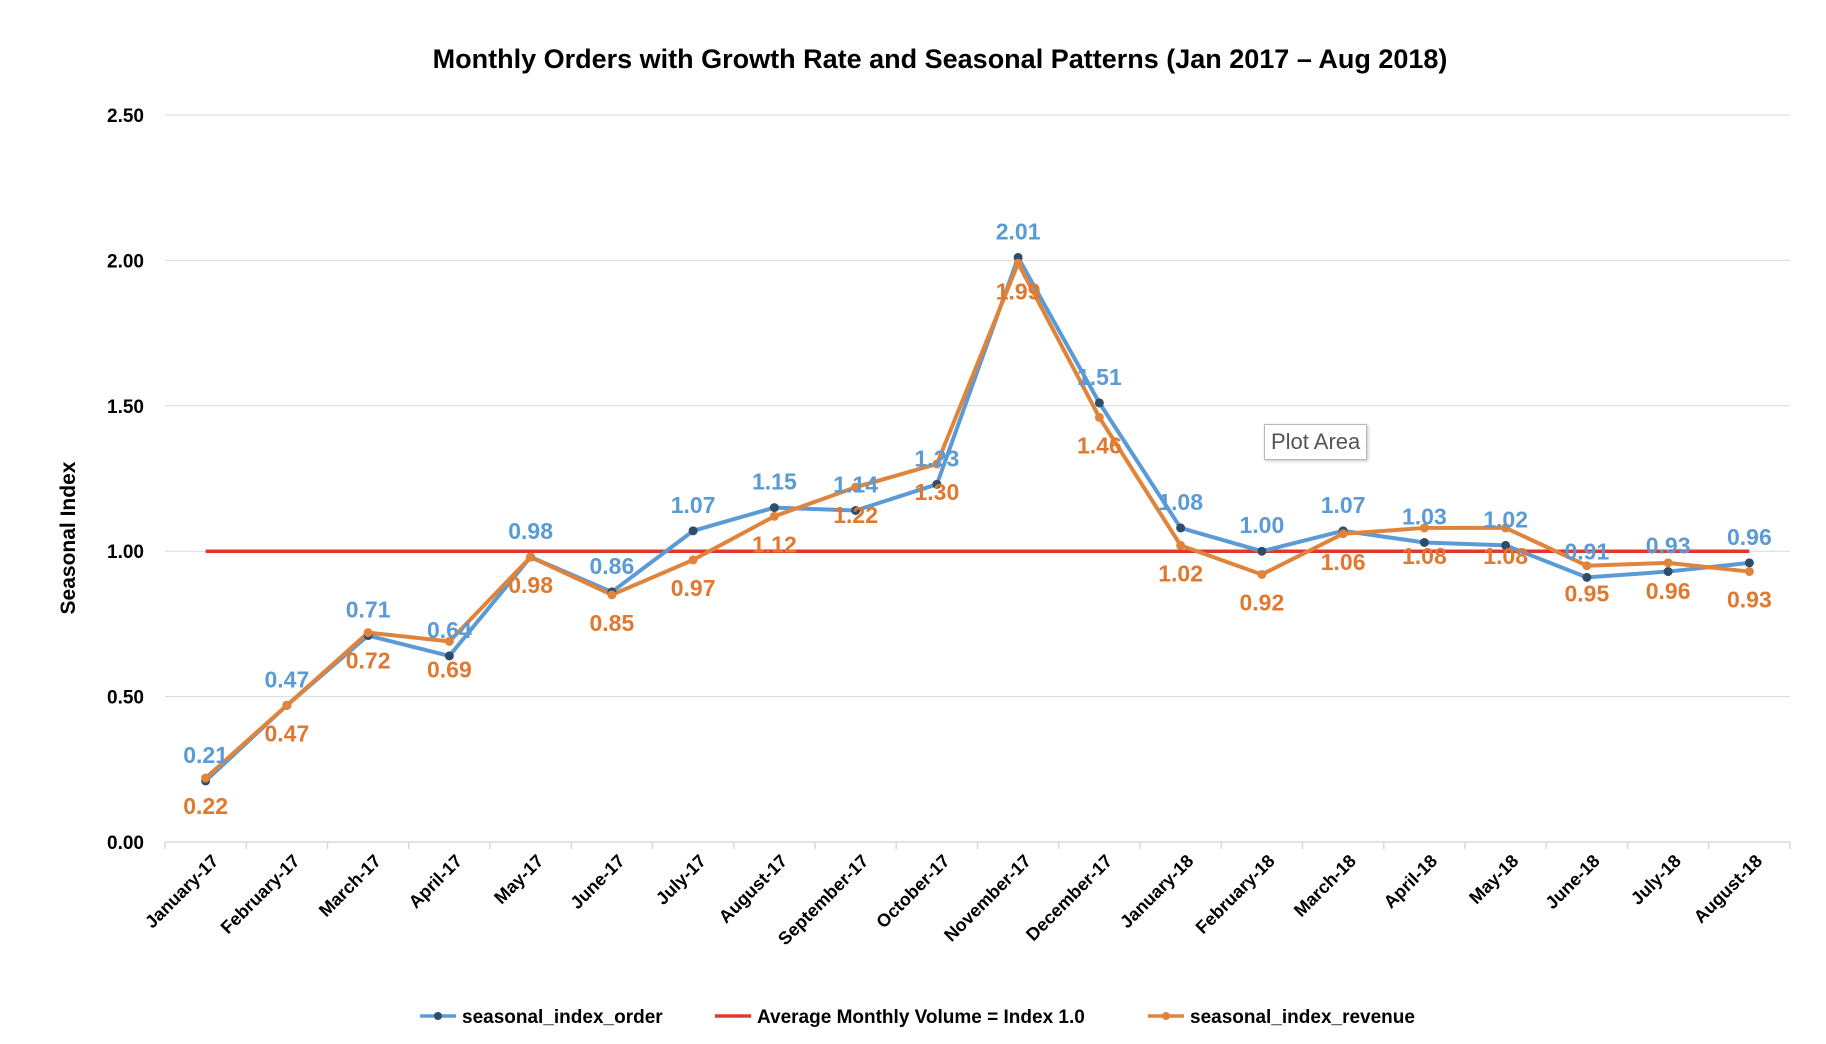 The image size is (1826, 1044). I want to click on plot-area-tooltip: Plot Area, so click(1316, 442).